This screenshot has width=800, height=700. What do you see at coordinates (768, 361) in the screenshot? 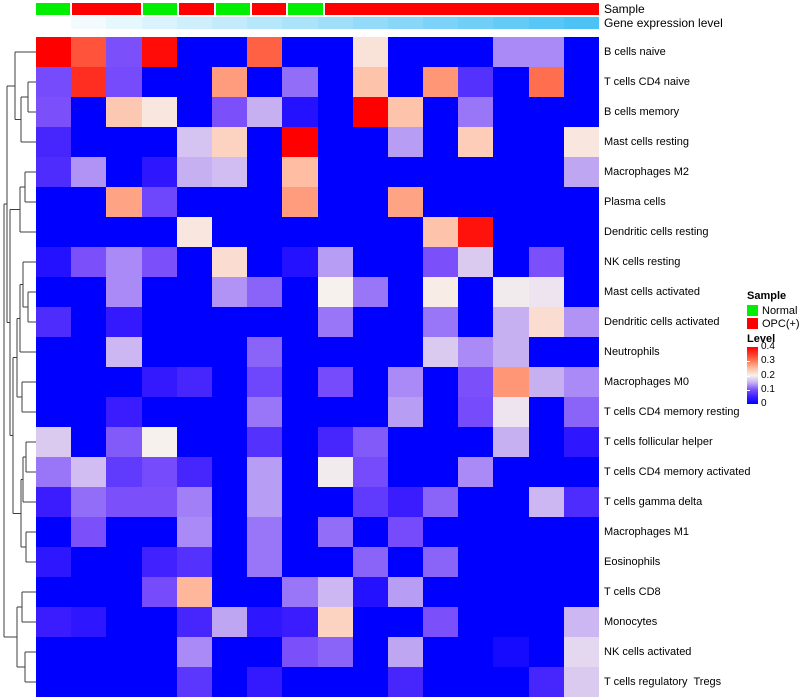
I see `level-tick-label: 0.3` at bounding box center [768, 361].